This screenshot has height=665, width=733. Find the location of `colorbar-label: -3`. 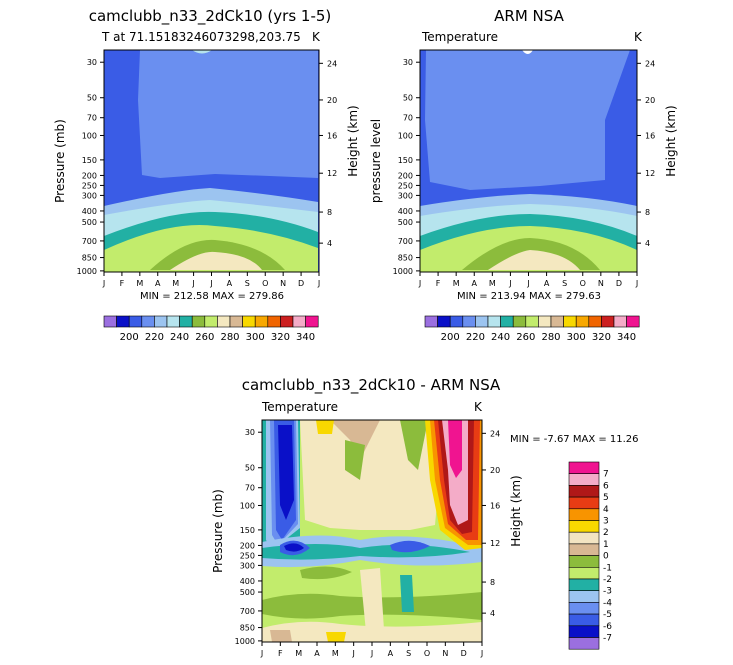

colorbar-label: -3 is located at coordinates (607, 592).